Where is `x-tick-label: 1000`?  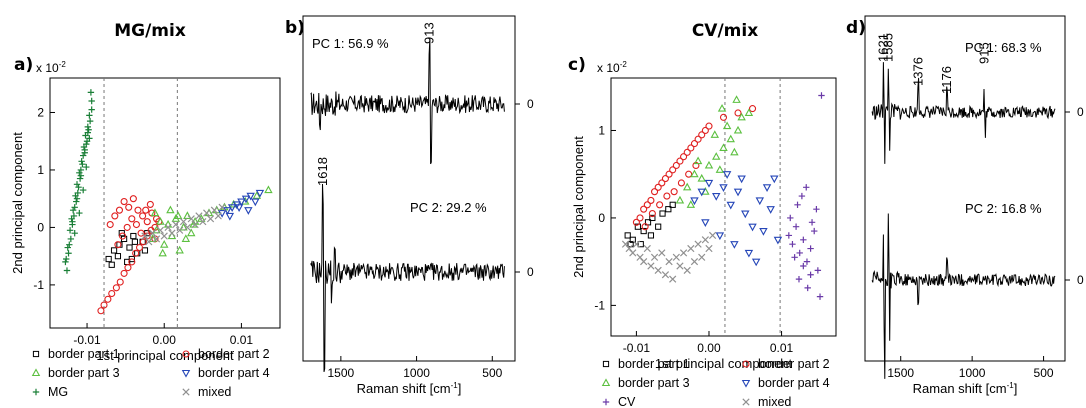
x-tick-label: 1000 is located at coordinates (972, 373).